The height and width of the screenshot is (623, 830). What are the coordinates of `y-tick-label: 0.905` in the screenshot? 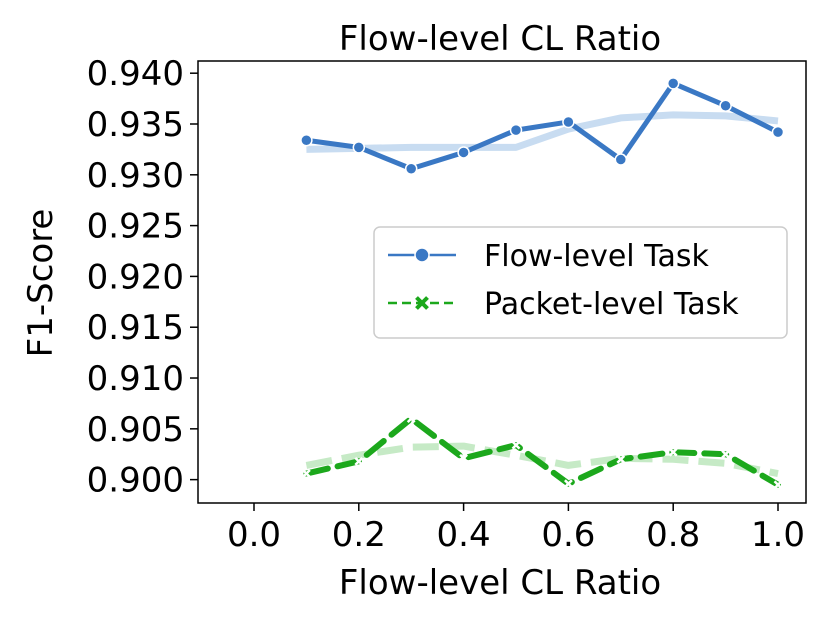 It's located at (135, 430).